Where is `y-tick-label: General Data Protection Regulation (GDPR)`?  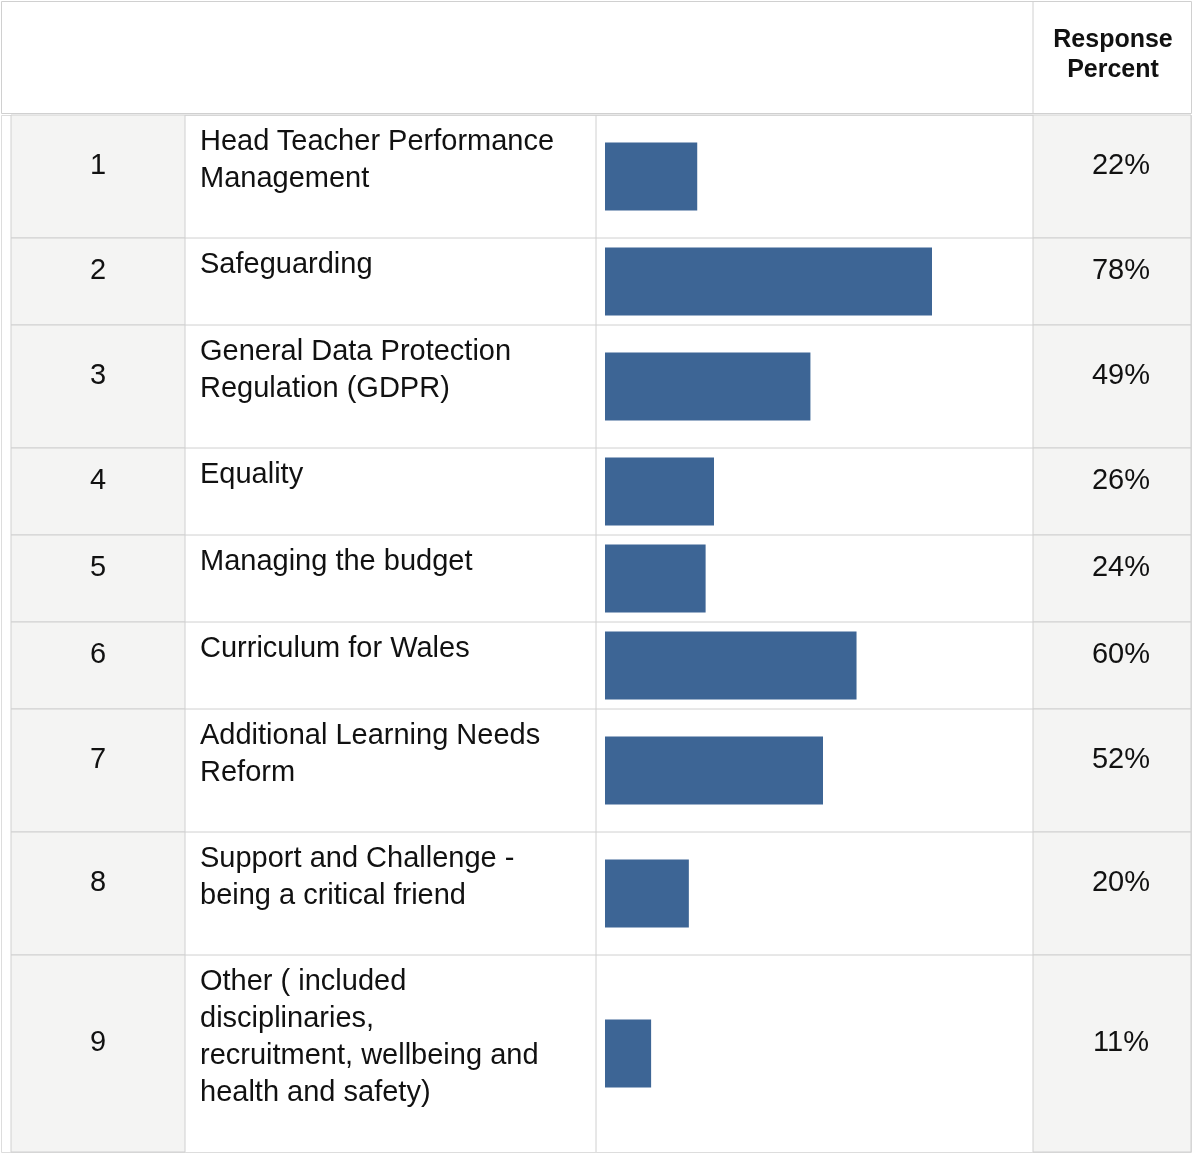
y-tick-label: General Data Protection Regulation (GDPR) is located at coordinates (356, 368).